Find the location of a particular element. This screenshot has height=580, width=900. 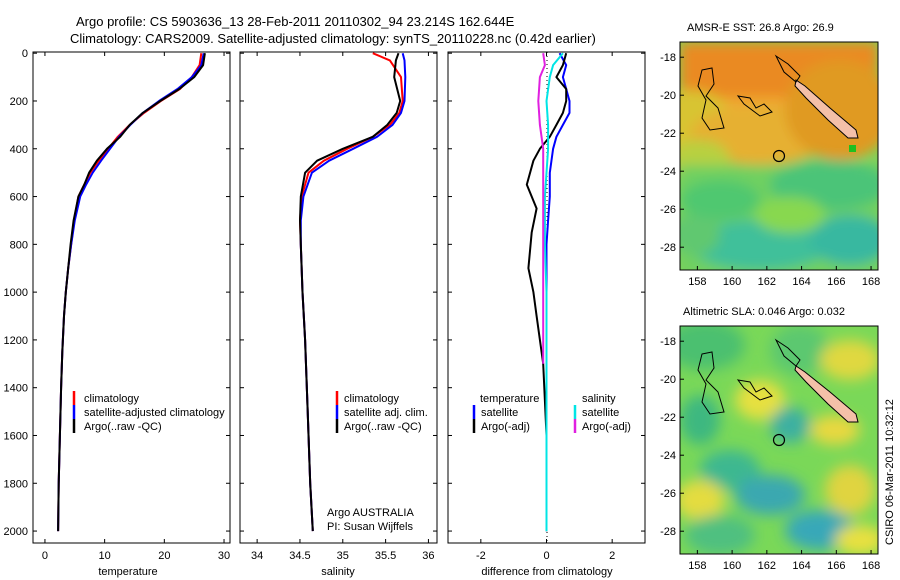

legend-heading-salinity: salinity is located at coordinates (599, 399).